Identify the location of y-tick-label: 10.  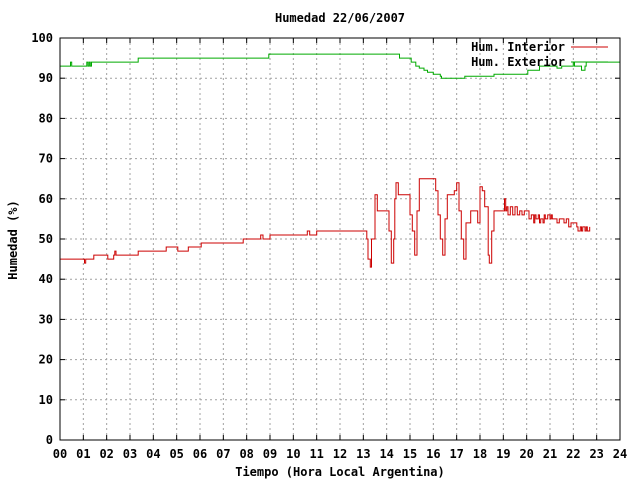
(46, 400).